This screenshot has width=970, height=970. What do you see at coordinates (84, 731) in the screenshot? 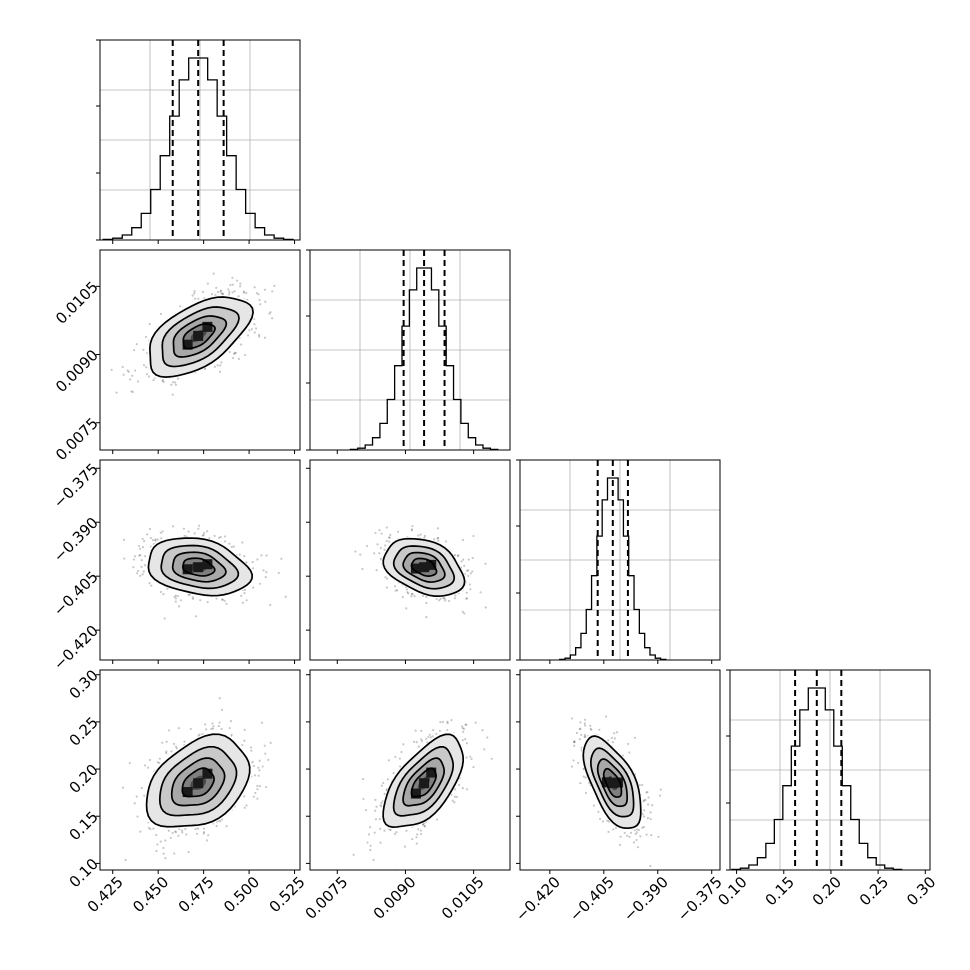
I see `y-tick-label: 0.25` at bounding box center [84, 731].